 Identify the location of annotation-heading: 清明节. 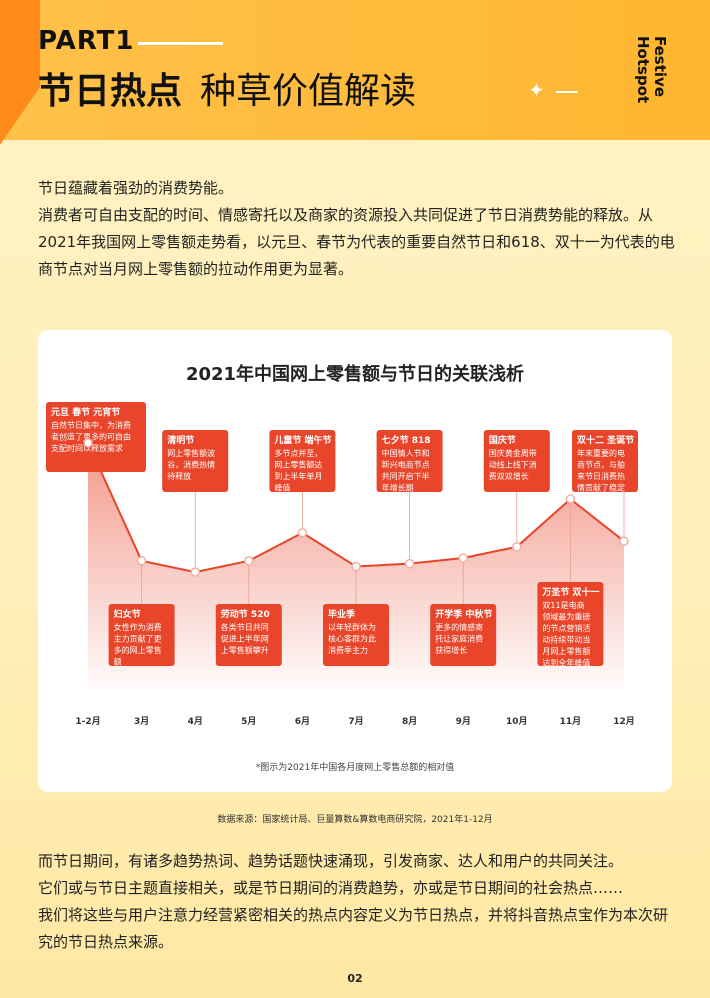
(180, 440).